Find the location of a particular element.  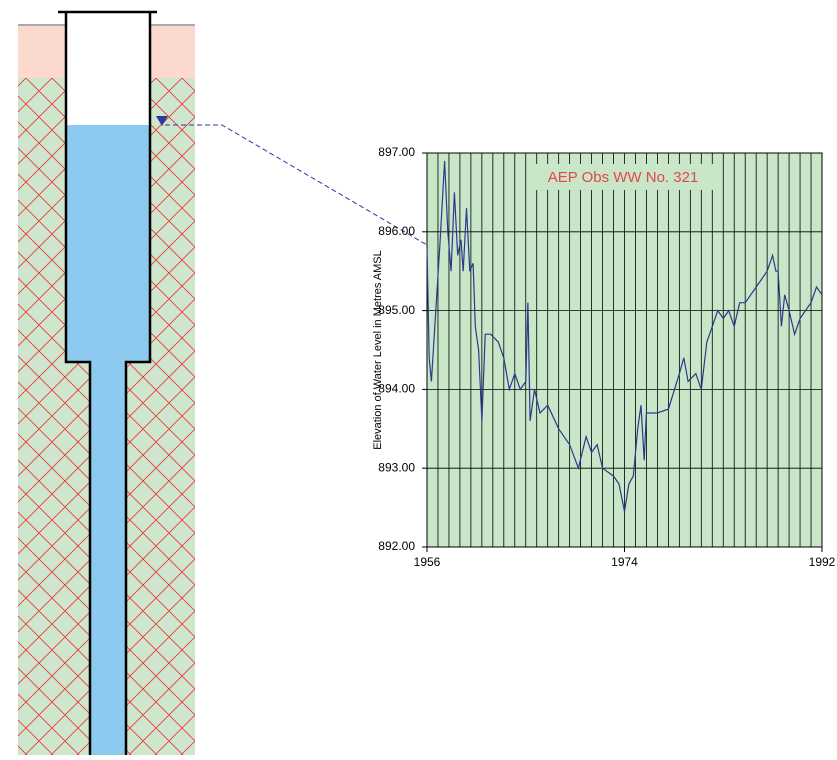

x-tick-label: 1974 is located at coordinates (624, 562).